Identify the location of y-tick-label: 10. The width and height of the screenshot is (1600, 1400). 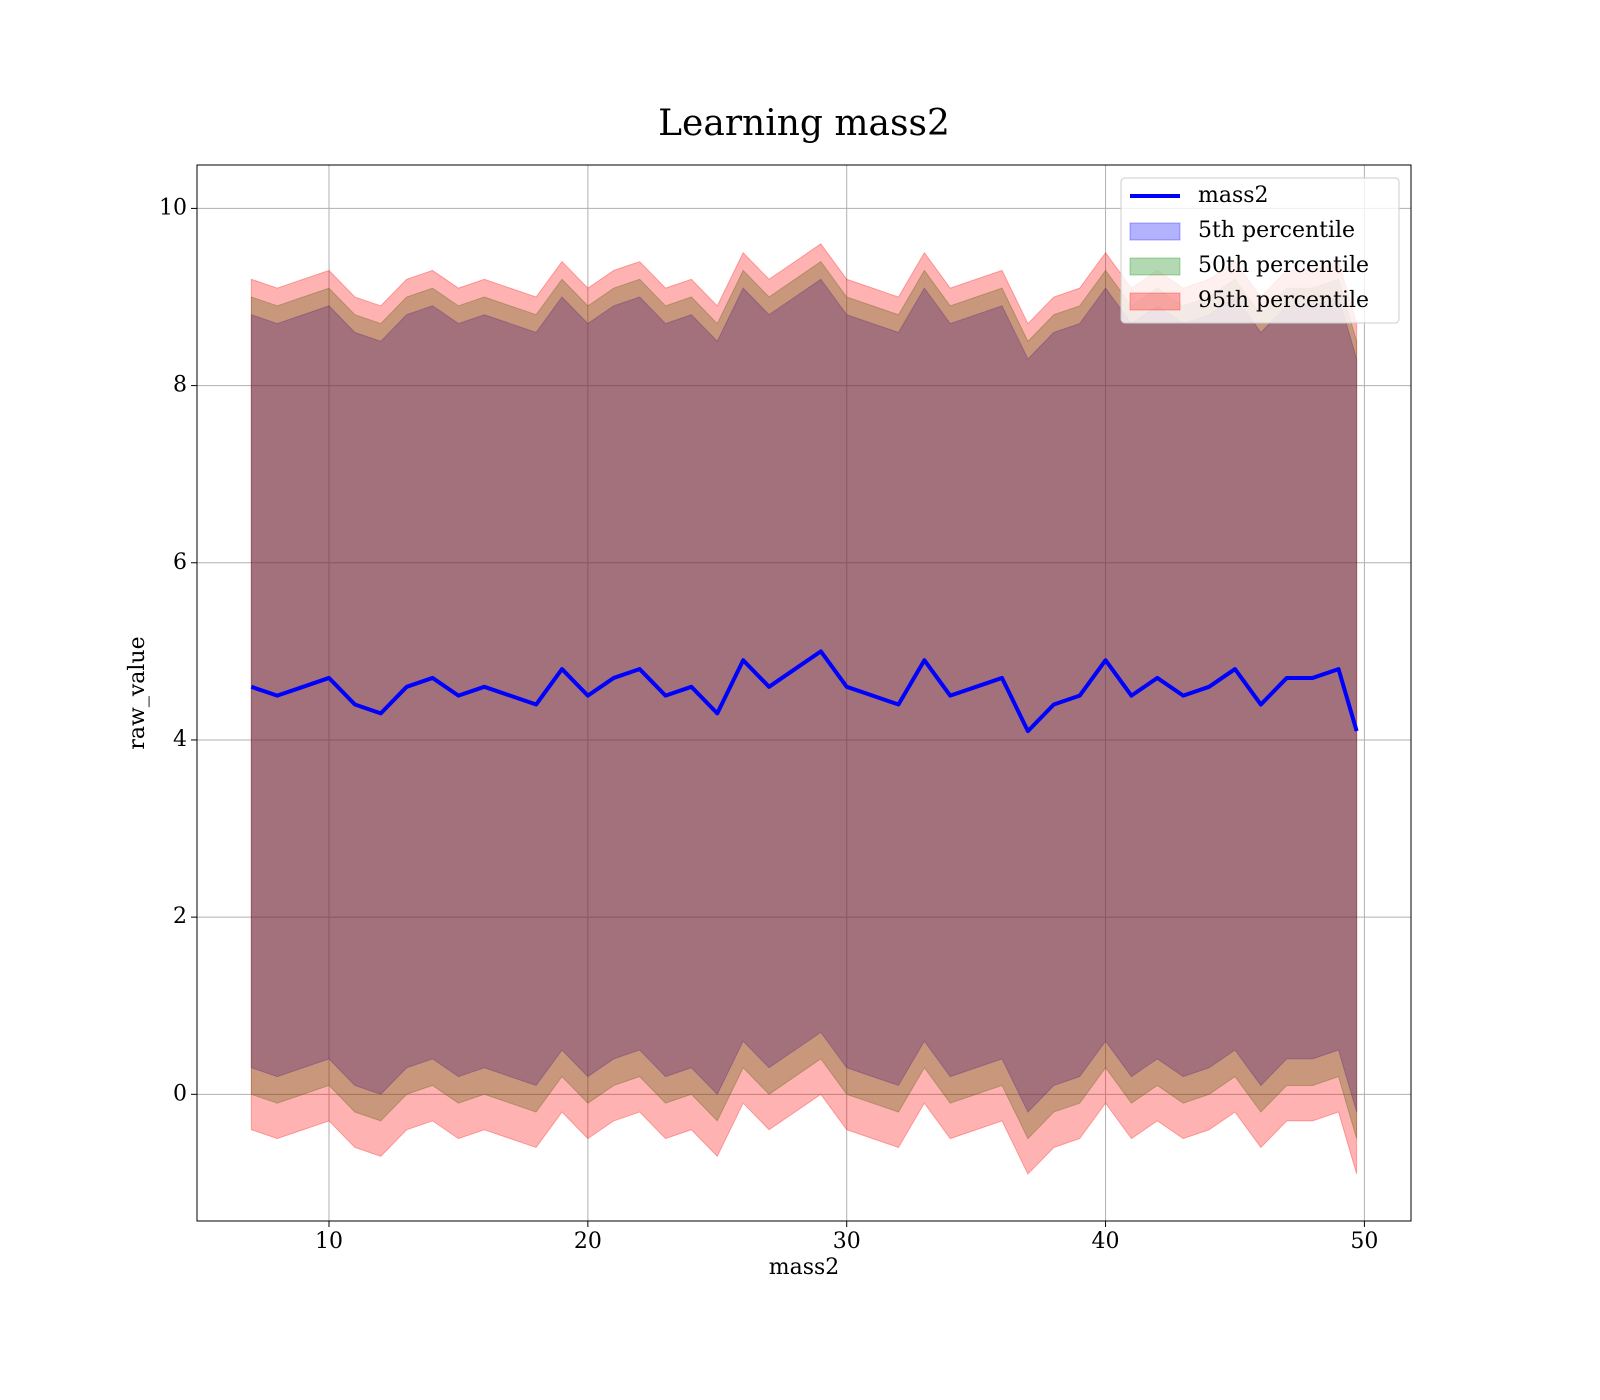
(173, 207).